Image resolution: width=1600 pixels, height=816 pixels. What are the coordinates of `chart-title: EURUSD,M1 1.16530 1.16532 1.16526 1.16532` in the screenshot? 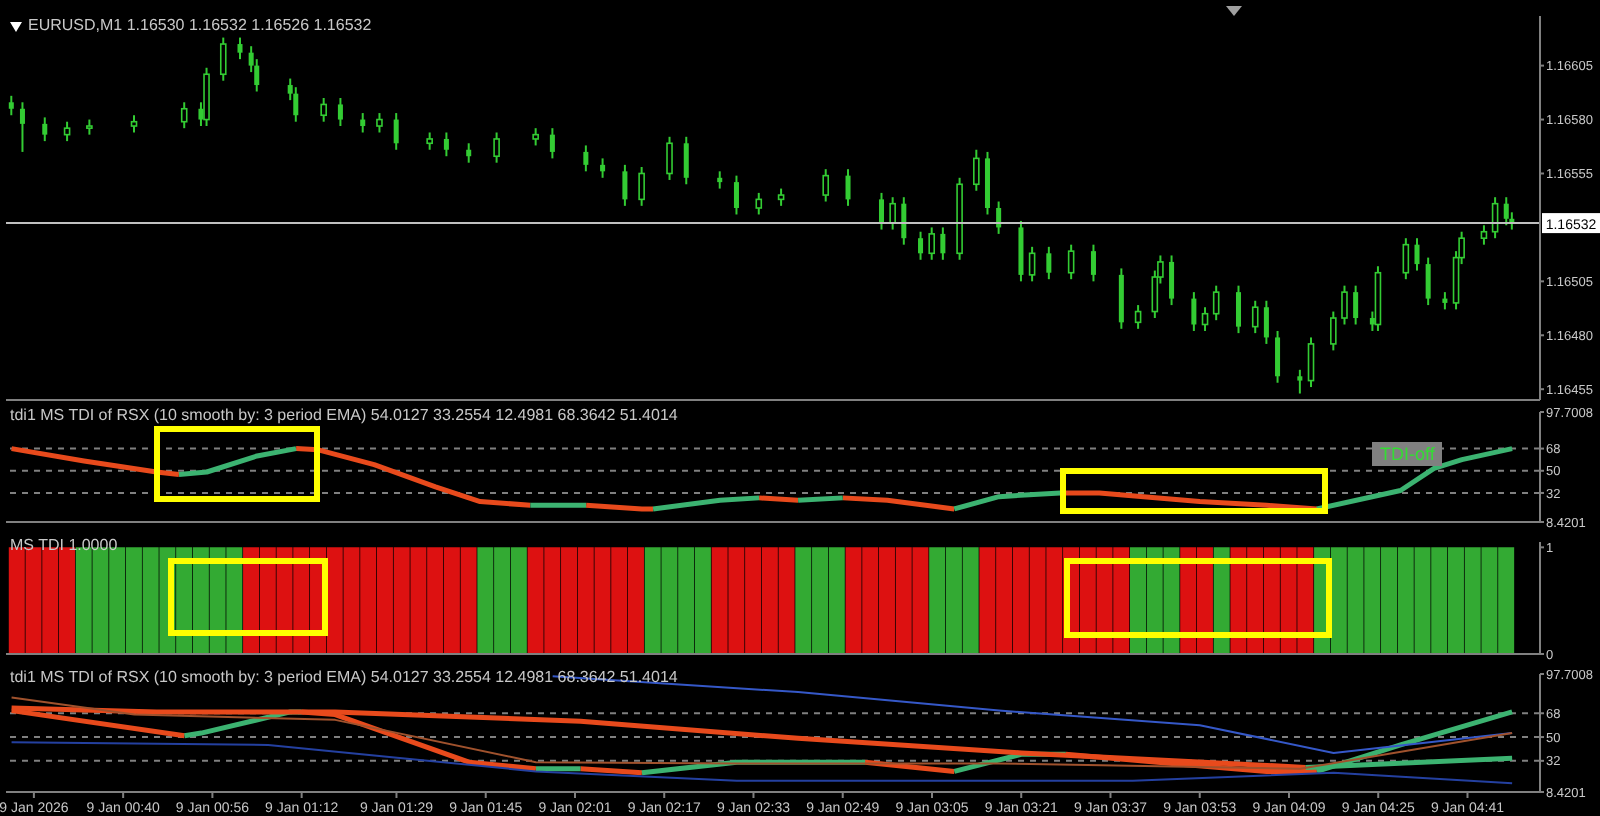 It's located at (200, 25).